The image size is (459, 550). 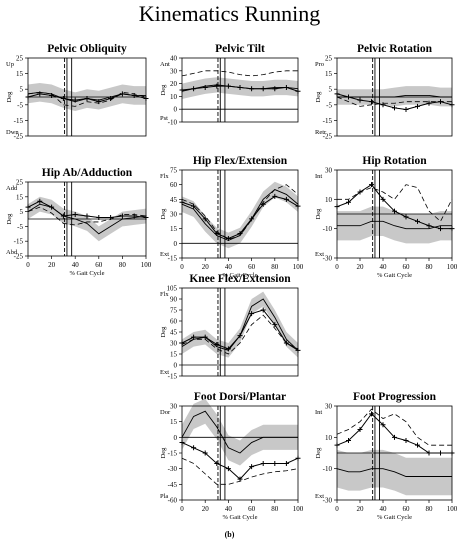 What do you see at coordinates (328, 469) in the screenshot?
I see `y-tick-label: -10` at bounding box center [328, 469].